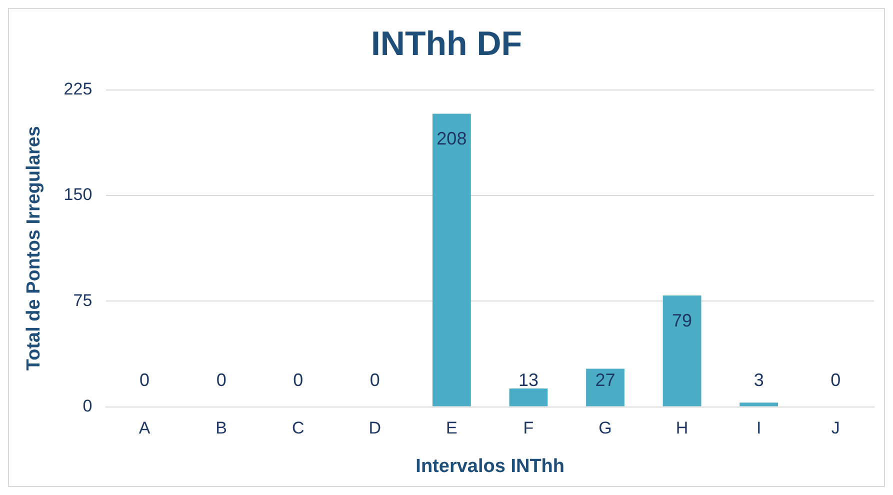 The image size is (893, 495). What do you see at coordinates (446, 43) in the screenshot?
I see `chart-title: INThh DF` at bounding box center [446, 43].